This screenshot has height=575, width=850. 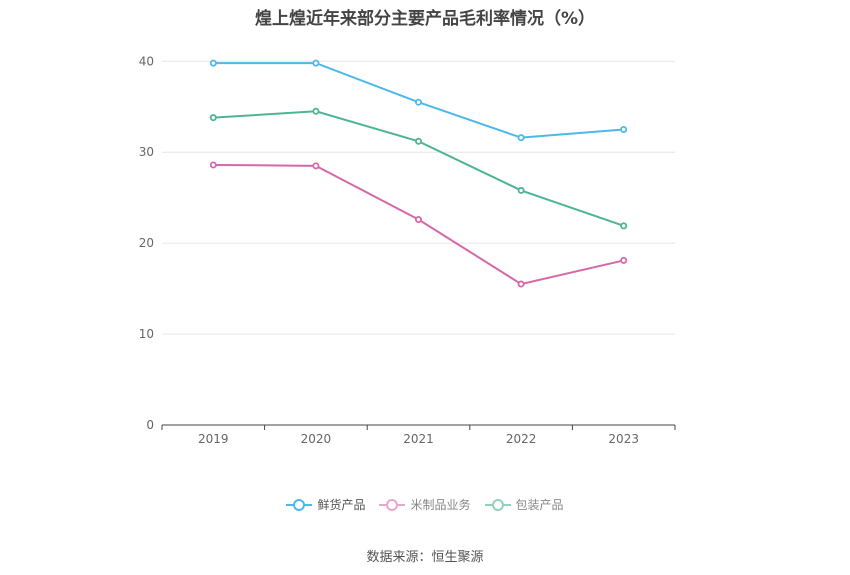 I want to click on legend-label: 包装产品, so click(x=539, y=505).